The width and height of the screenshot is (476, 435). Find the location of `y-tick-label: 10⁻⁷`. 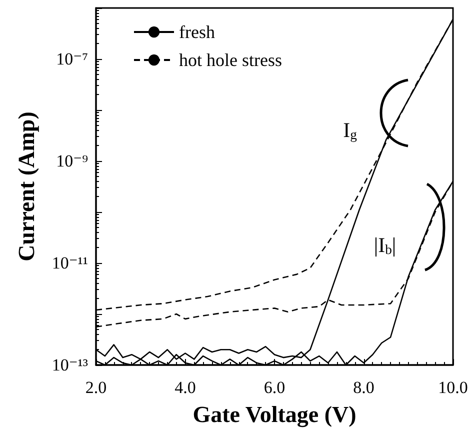

y-tick-label: 10⁻⁷ is located at coordinates (72, 59).